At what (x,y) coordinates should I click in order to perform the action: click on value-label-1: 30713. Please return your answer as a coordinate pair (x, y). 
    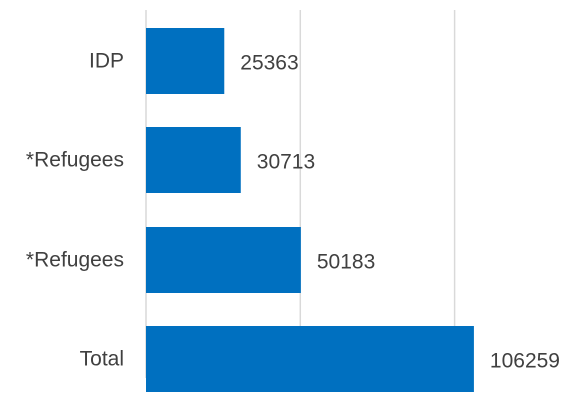
    Looking at the image, I should click on (286, 162).